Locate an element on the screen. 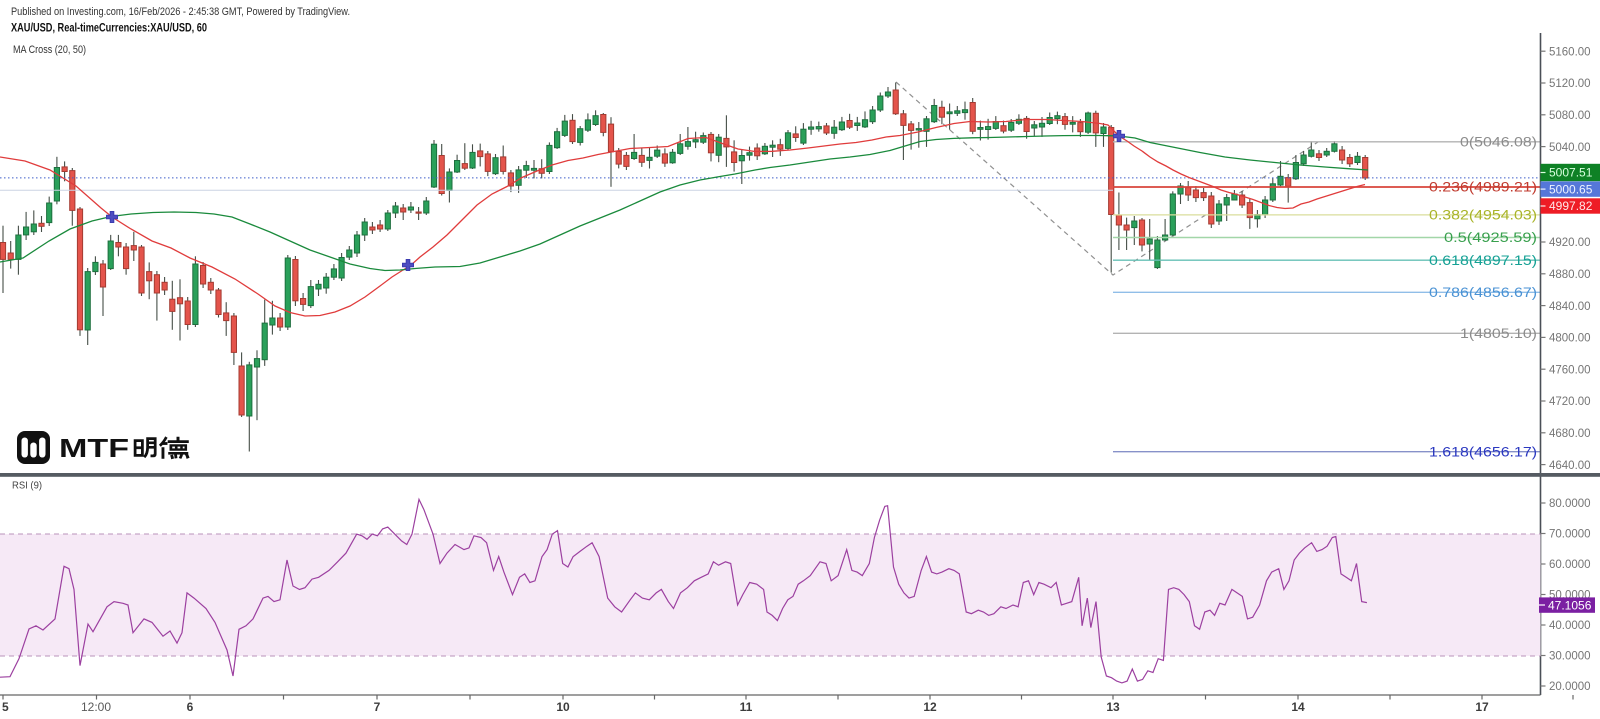 Image resolution: width=1600 pixels, height=719 pixels. svg-text: 5160.00 is located at coordinates (1570, 52).